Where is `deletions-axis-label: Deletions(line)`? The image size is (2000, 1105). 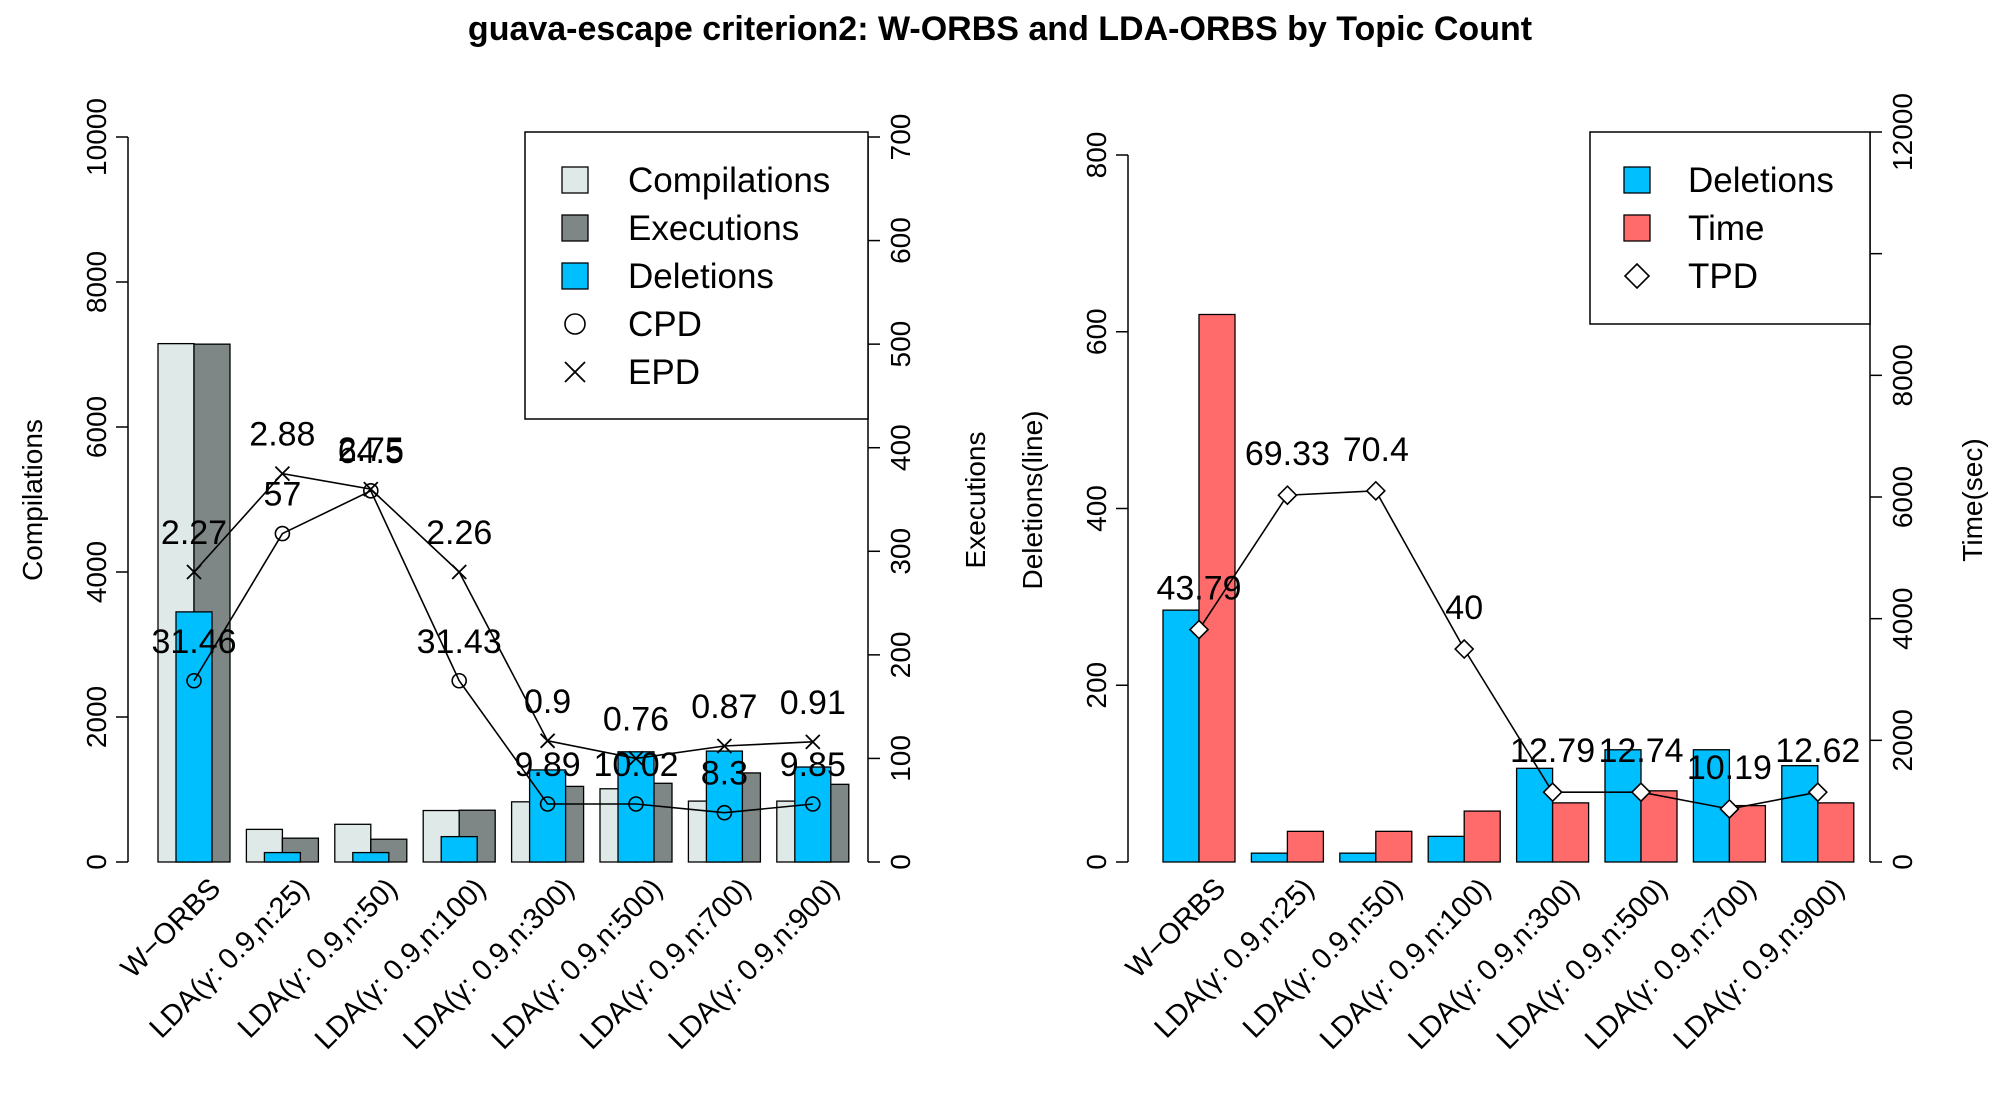
deletions-axis-label: Deletions(line) is located at coordinates (1032, 500).